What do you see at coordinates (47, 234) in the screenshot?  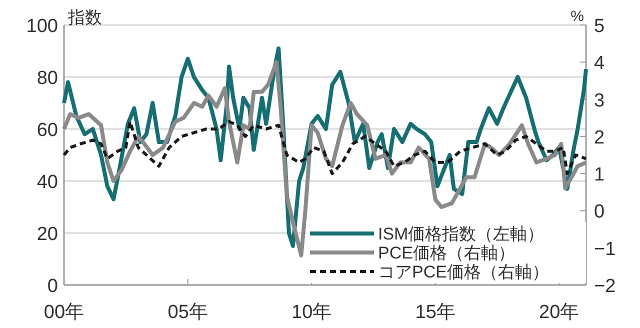 I see `y-tick-label: 20` at bounding box center [47, 234].